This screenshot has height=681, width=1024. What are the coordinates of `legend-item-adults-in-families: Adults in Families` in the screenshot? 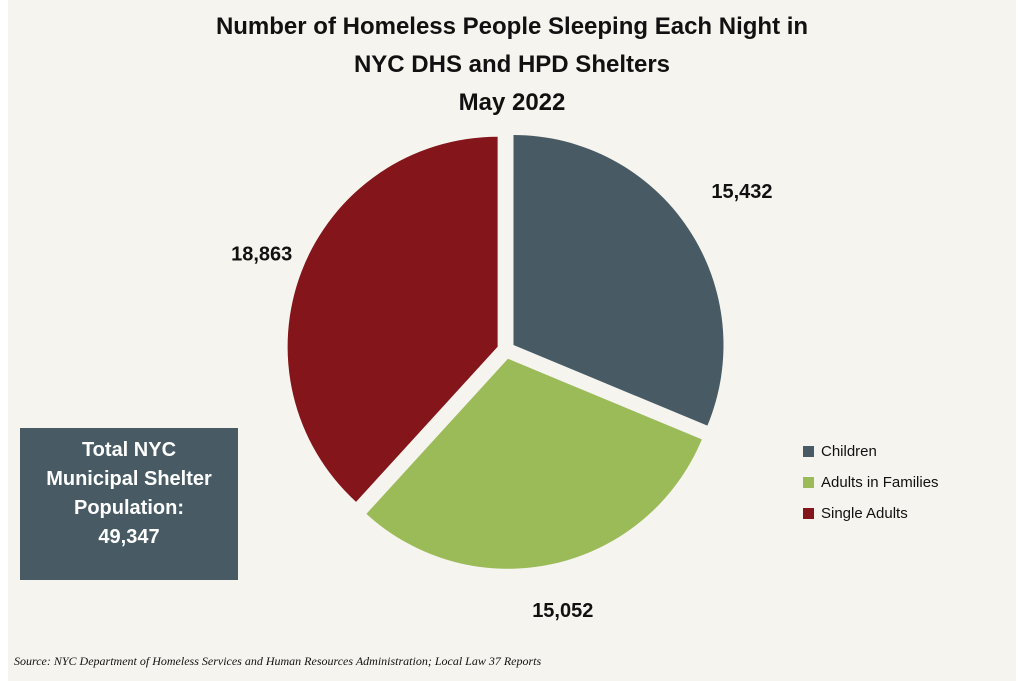 It's located at (871, 482).